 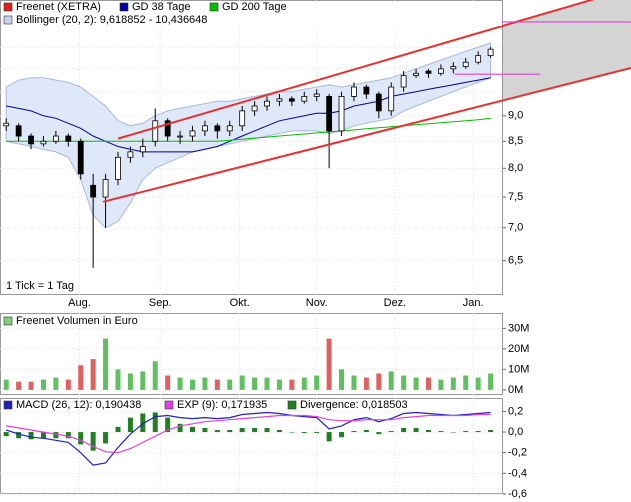 What do you see at coordinates (251, 354) in the screenshot?
I see `panel` at bounding box center [251, 354].